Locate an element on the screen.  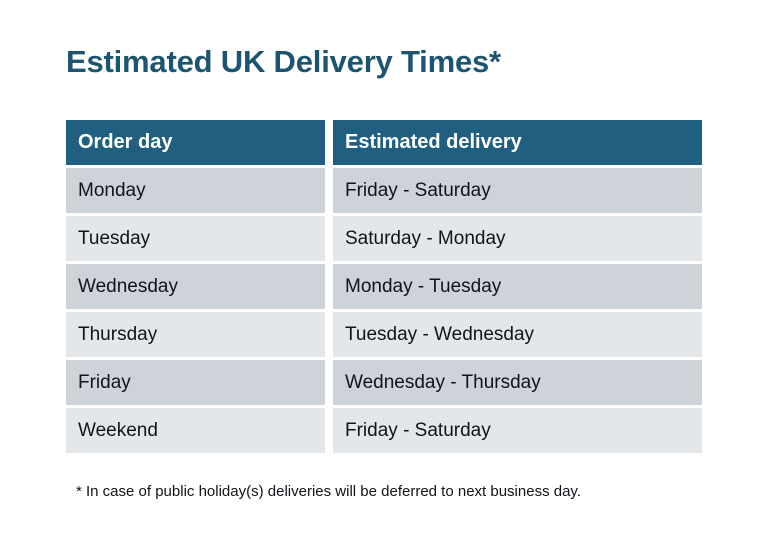
cell-estimated-delivery: Tuesday - Wednesday is located at coordinates (517, 334).